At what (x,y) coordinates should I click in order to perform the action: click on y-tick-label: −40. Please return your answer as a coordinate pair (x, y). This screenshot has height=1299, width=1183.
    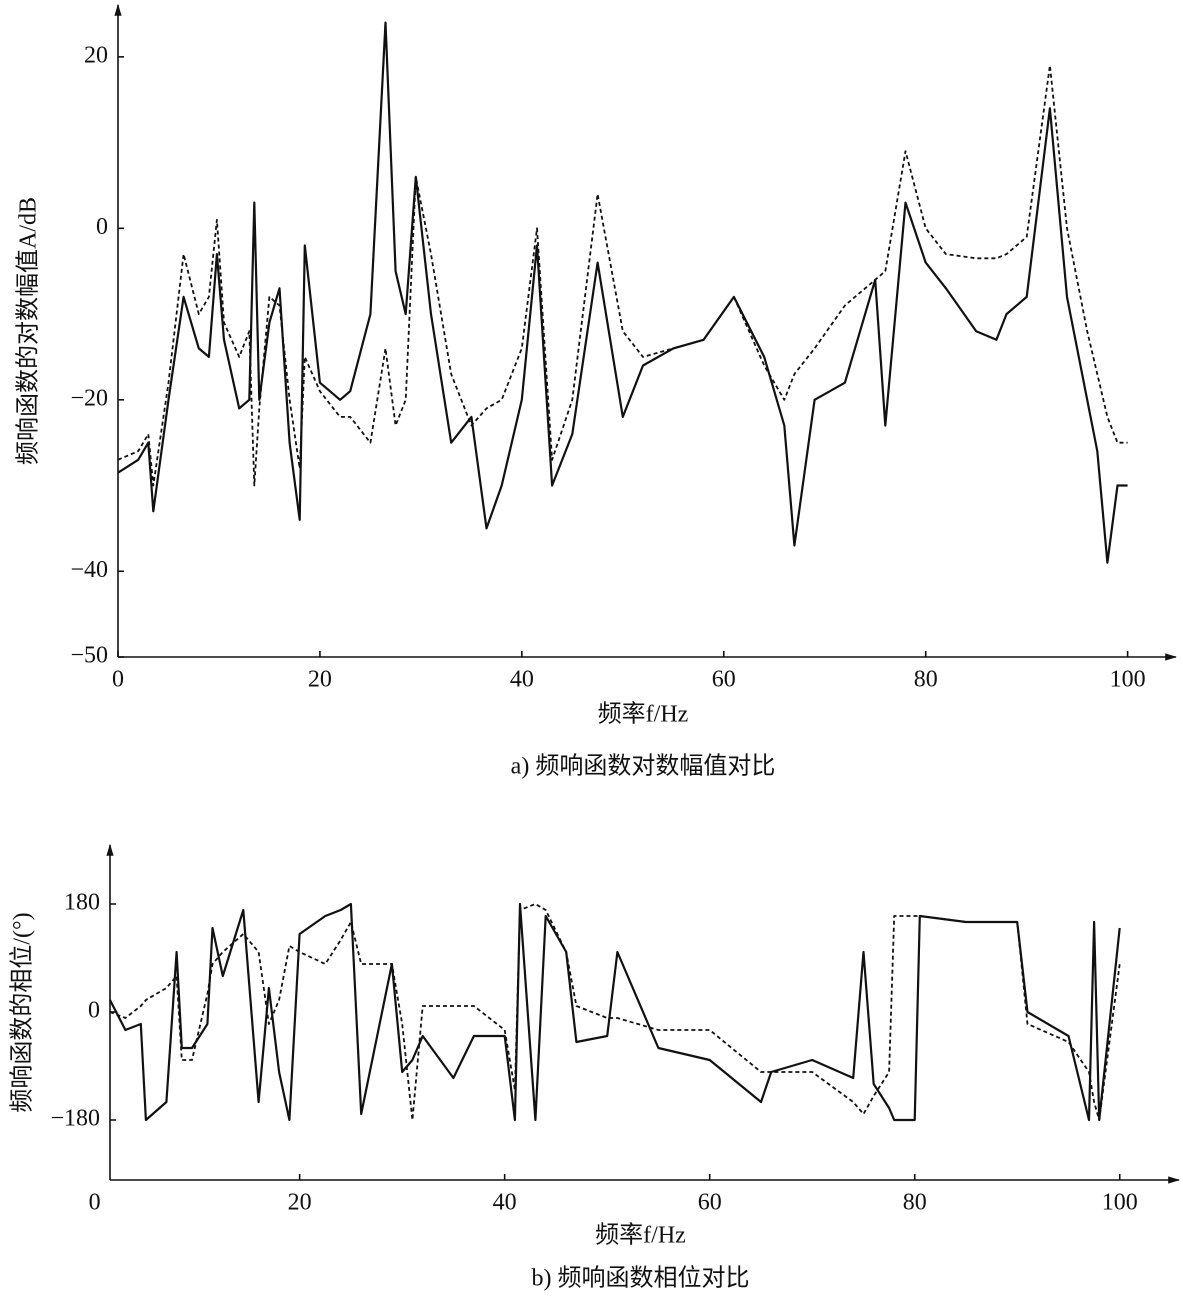
    Looking at the image, I should click on (89, 570).